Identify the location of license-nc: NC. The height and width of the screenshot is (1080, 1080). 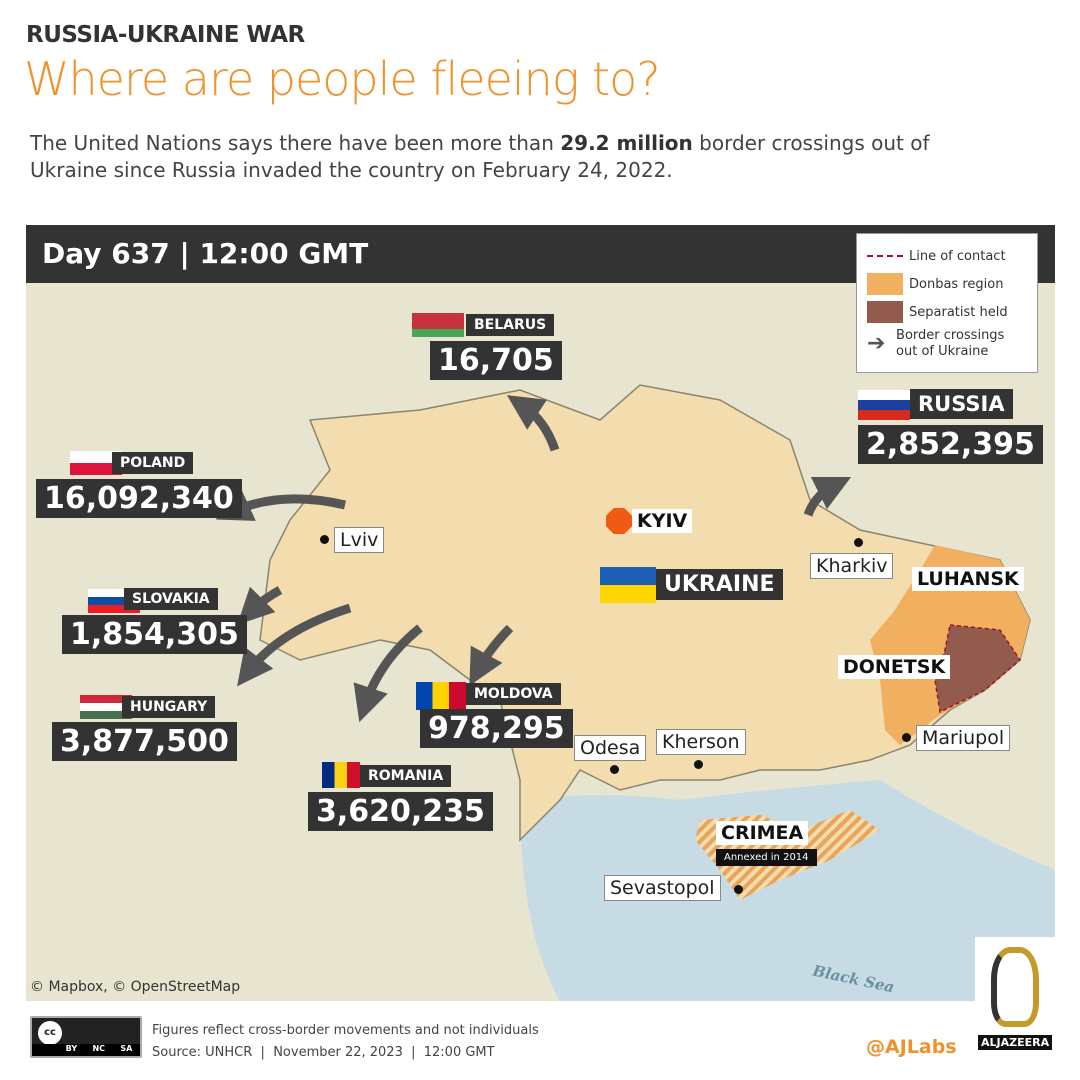
(99, 1048).